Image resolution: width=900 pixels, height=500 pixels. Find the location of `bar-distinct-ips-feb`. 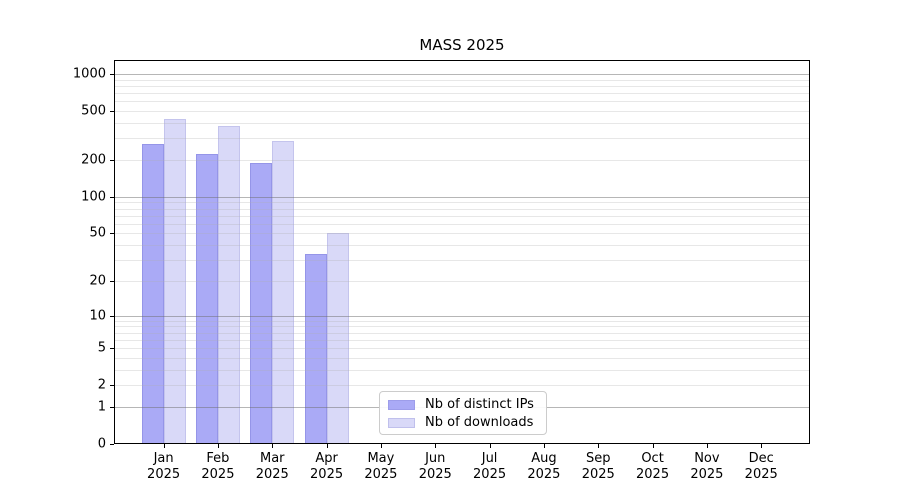

bar-distinct-ips-feb is located at coordinates (206, 299).